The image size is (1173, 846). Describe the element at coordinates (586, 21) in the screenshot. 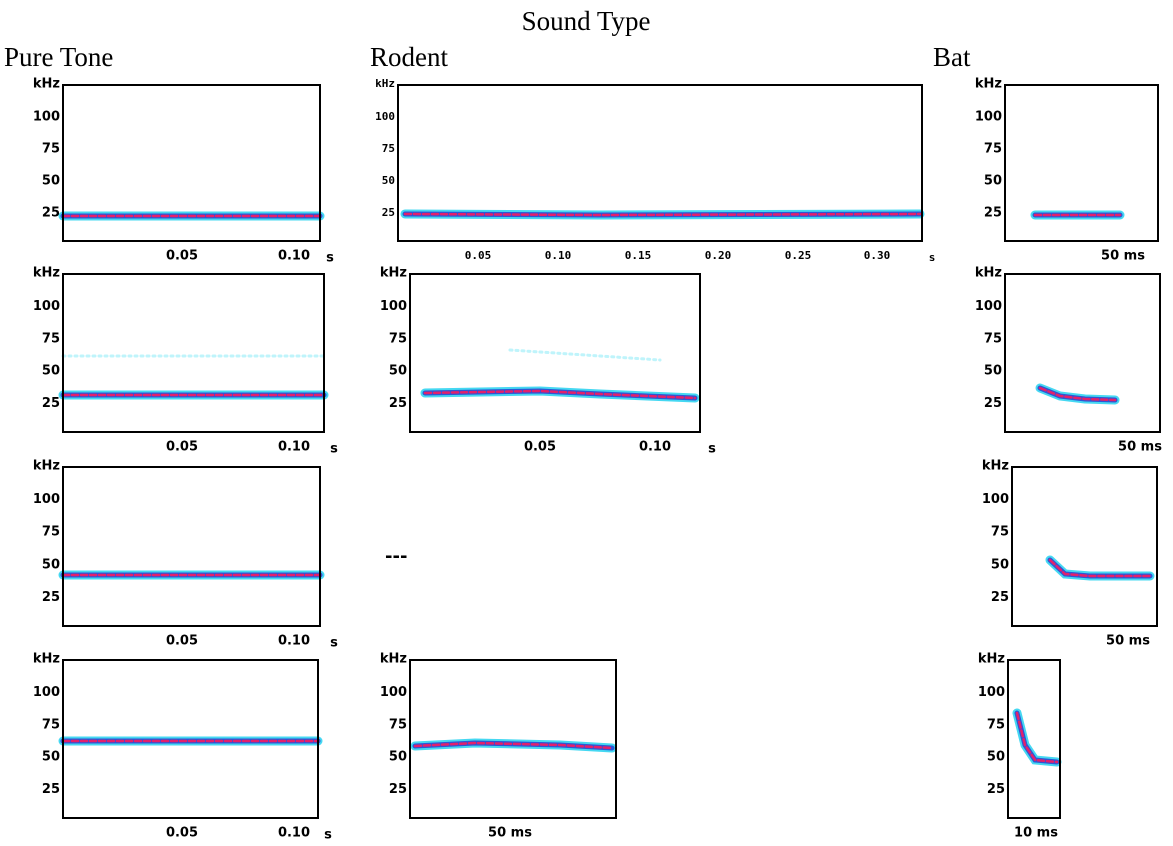

I see `figure-title: Sound Type` at that location.